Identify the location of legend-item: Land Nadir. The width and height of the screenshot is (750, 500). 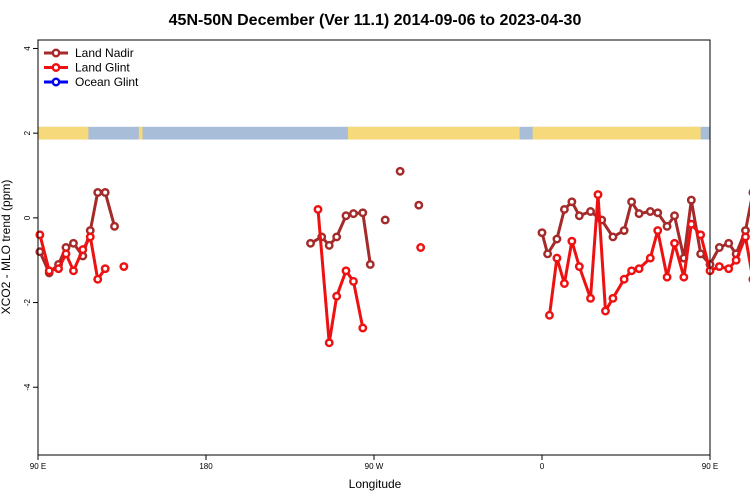
(89, 53).